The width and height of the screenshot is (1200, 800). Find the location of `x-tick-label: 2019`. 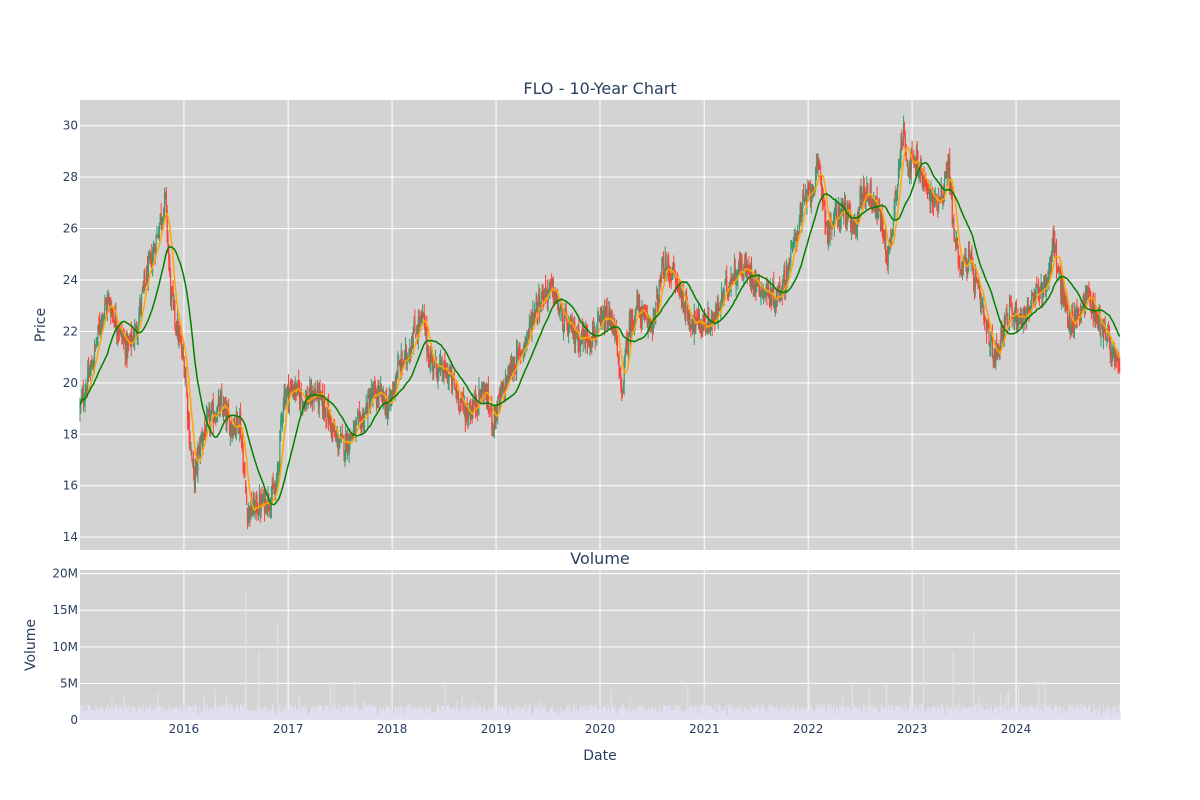

x-tick-label: 2019 is located at coordinates (496, 729).